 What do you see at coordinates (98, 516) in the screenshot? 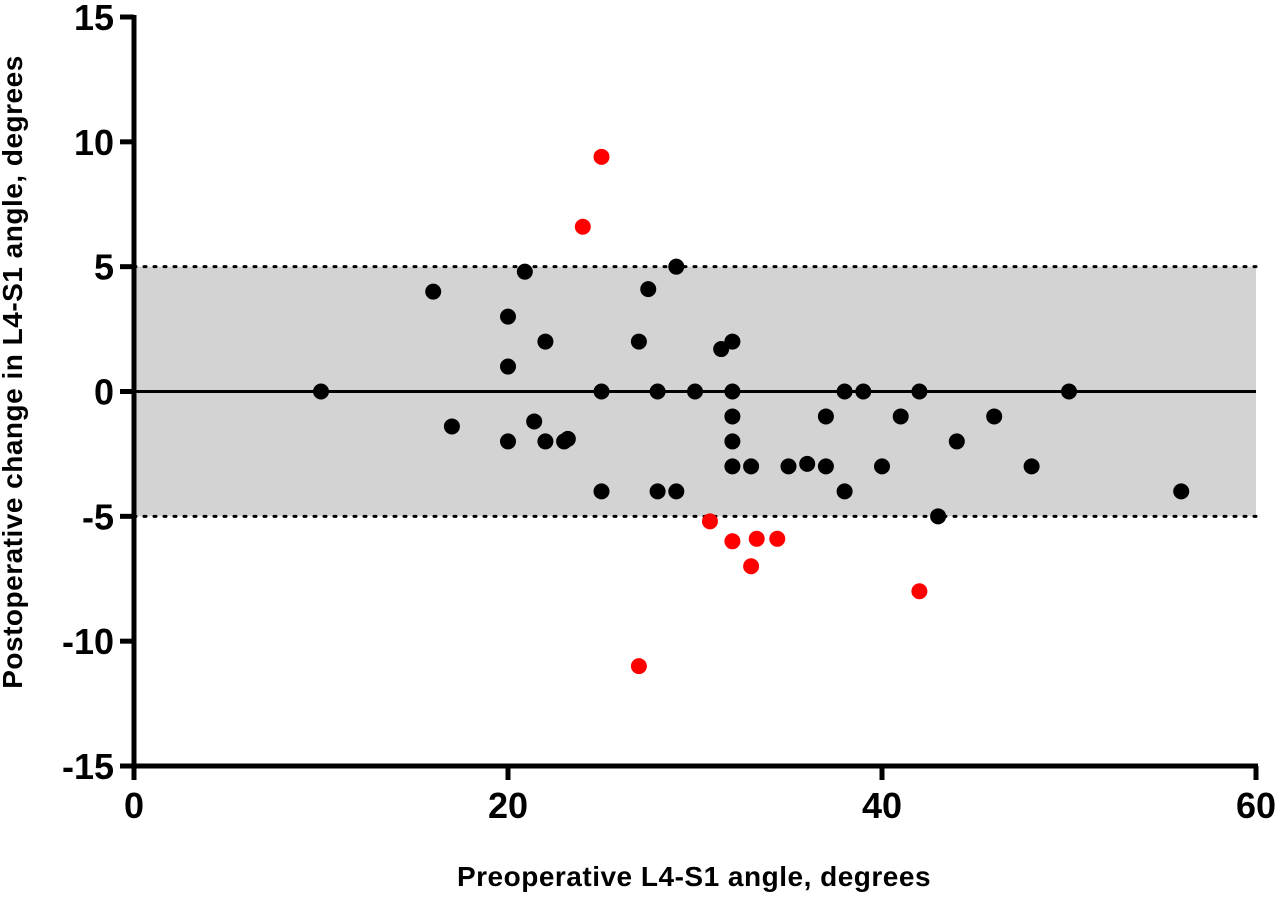
I see `y-tick-label: -5` at bounding box center [98, 516].